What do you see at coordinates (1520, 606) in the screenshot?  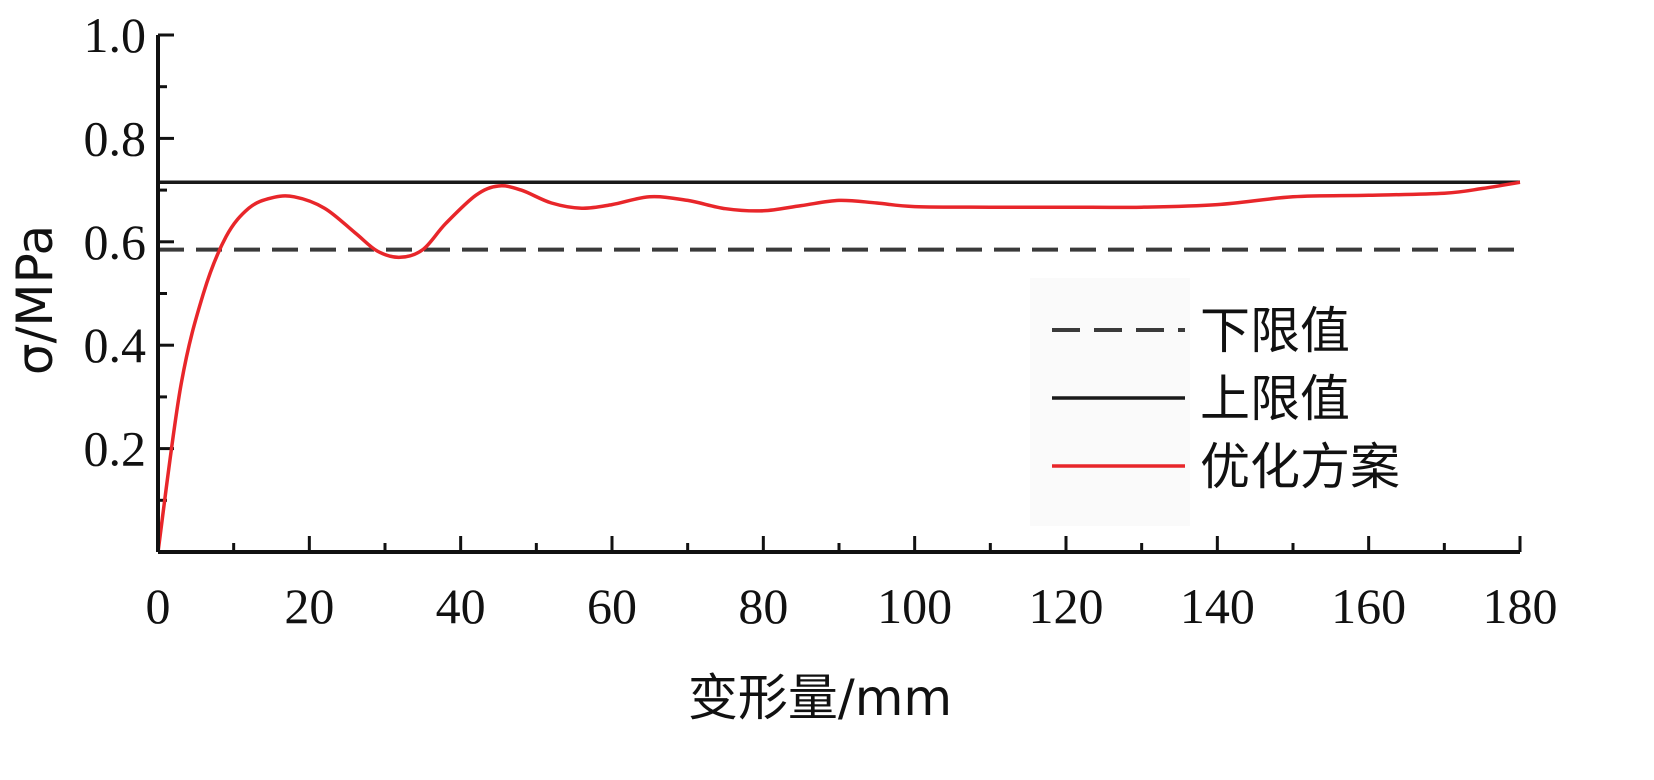 I see `x-tick-label: 180` at bounding box center [1520, 606].